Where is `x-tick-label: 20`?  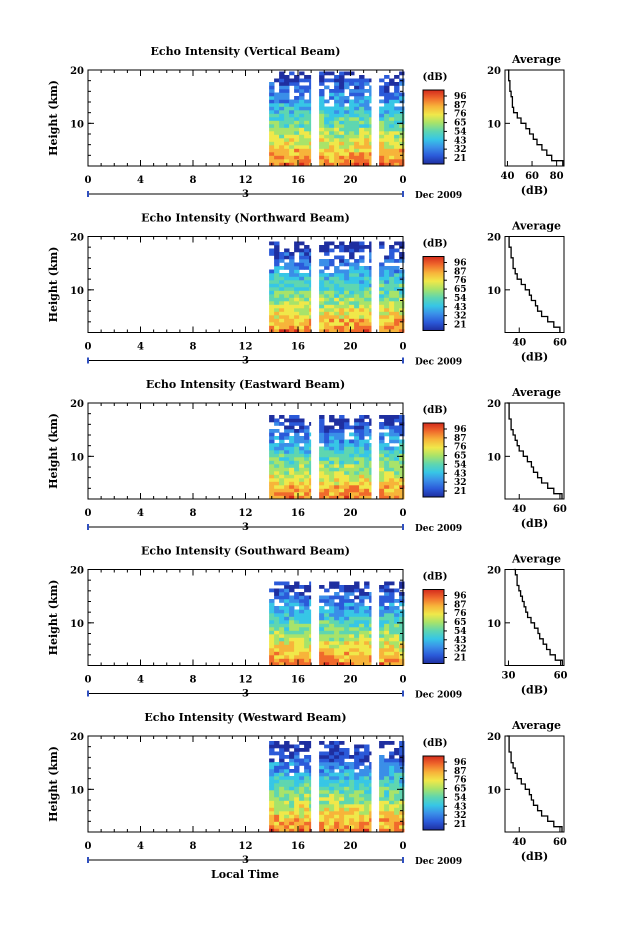
x-tick-label: 20 is located at coordinates (351, 846).